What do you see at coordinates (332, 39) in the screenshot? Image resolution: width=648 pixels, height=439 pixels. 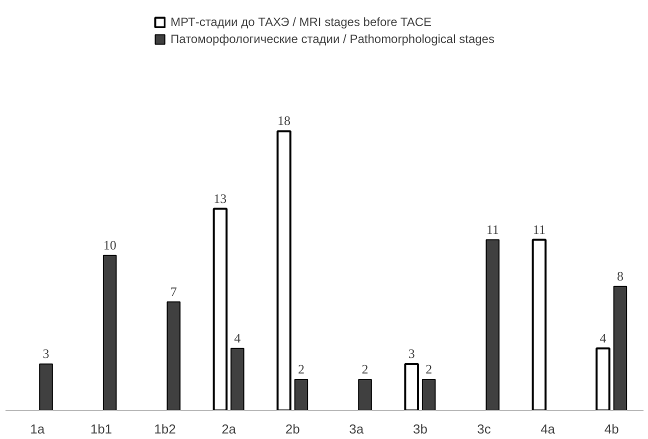 I see `legend-label: Патоморфологические стадии / Pathomorphological stages` at bounding box center [332, 39].